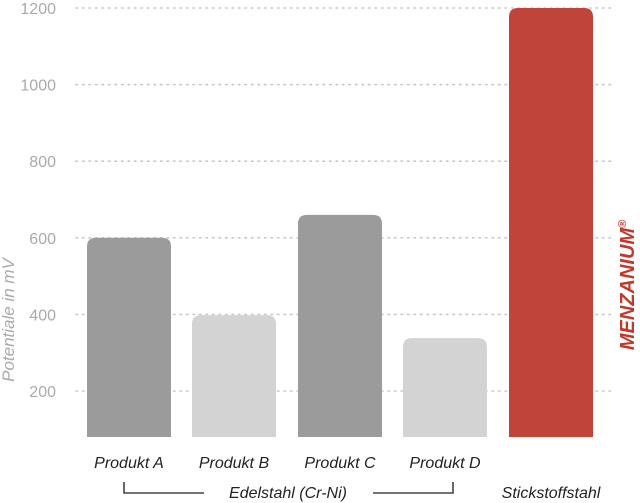  Describe the element at coordinates (42, 392) in the screenshot. I see `y-tick-200: 200` at that location.